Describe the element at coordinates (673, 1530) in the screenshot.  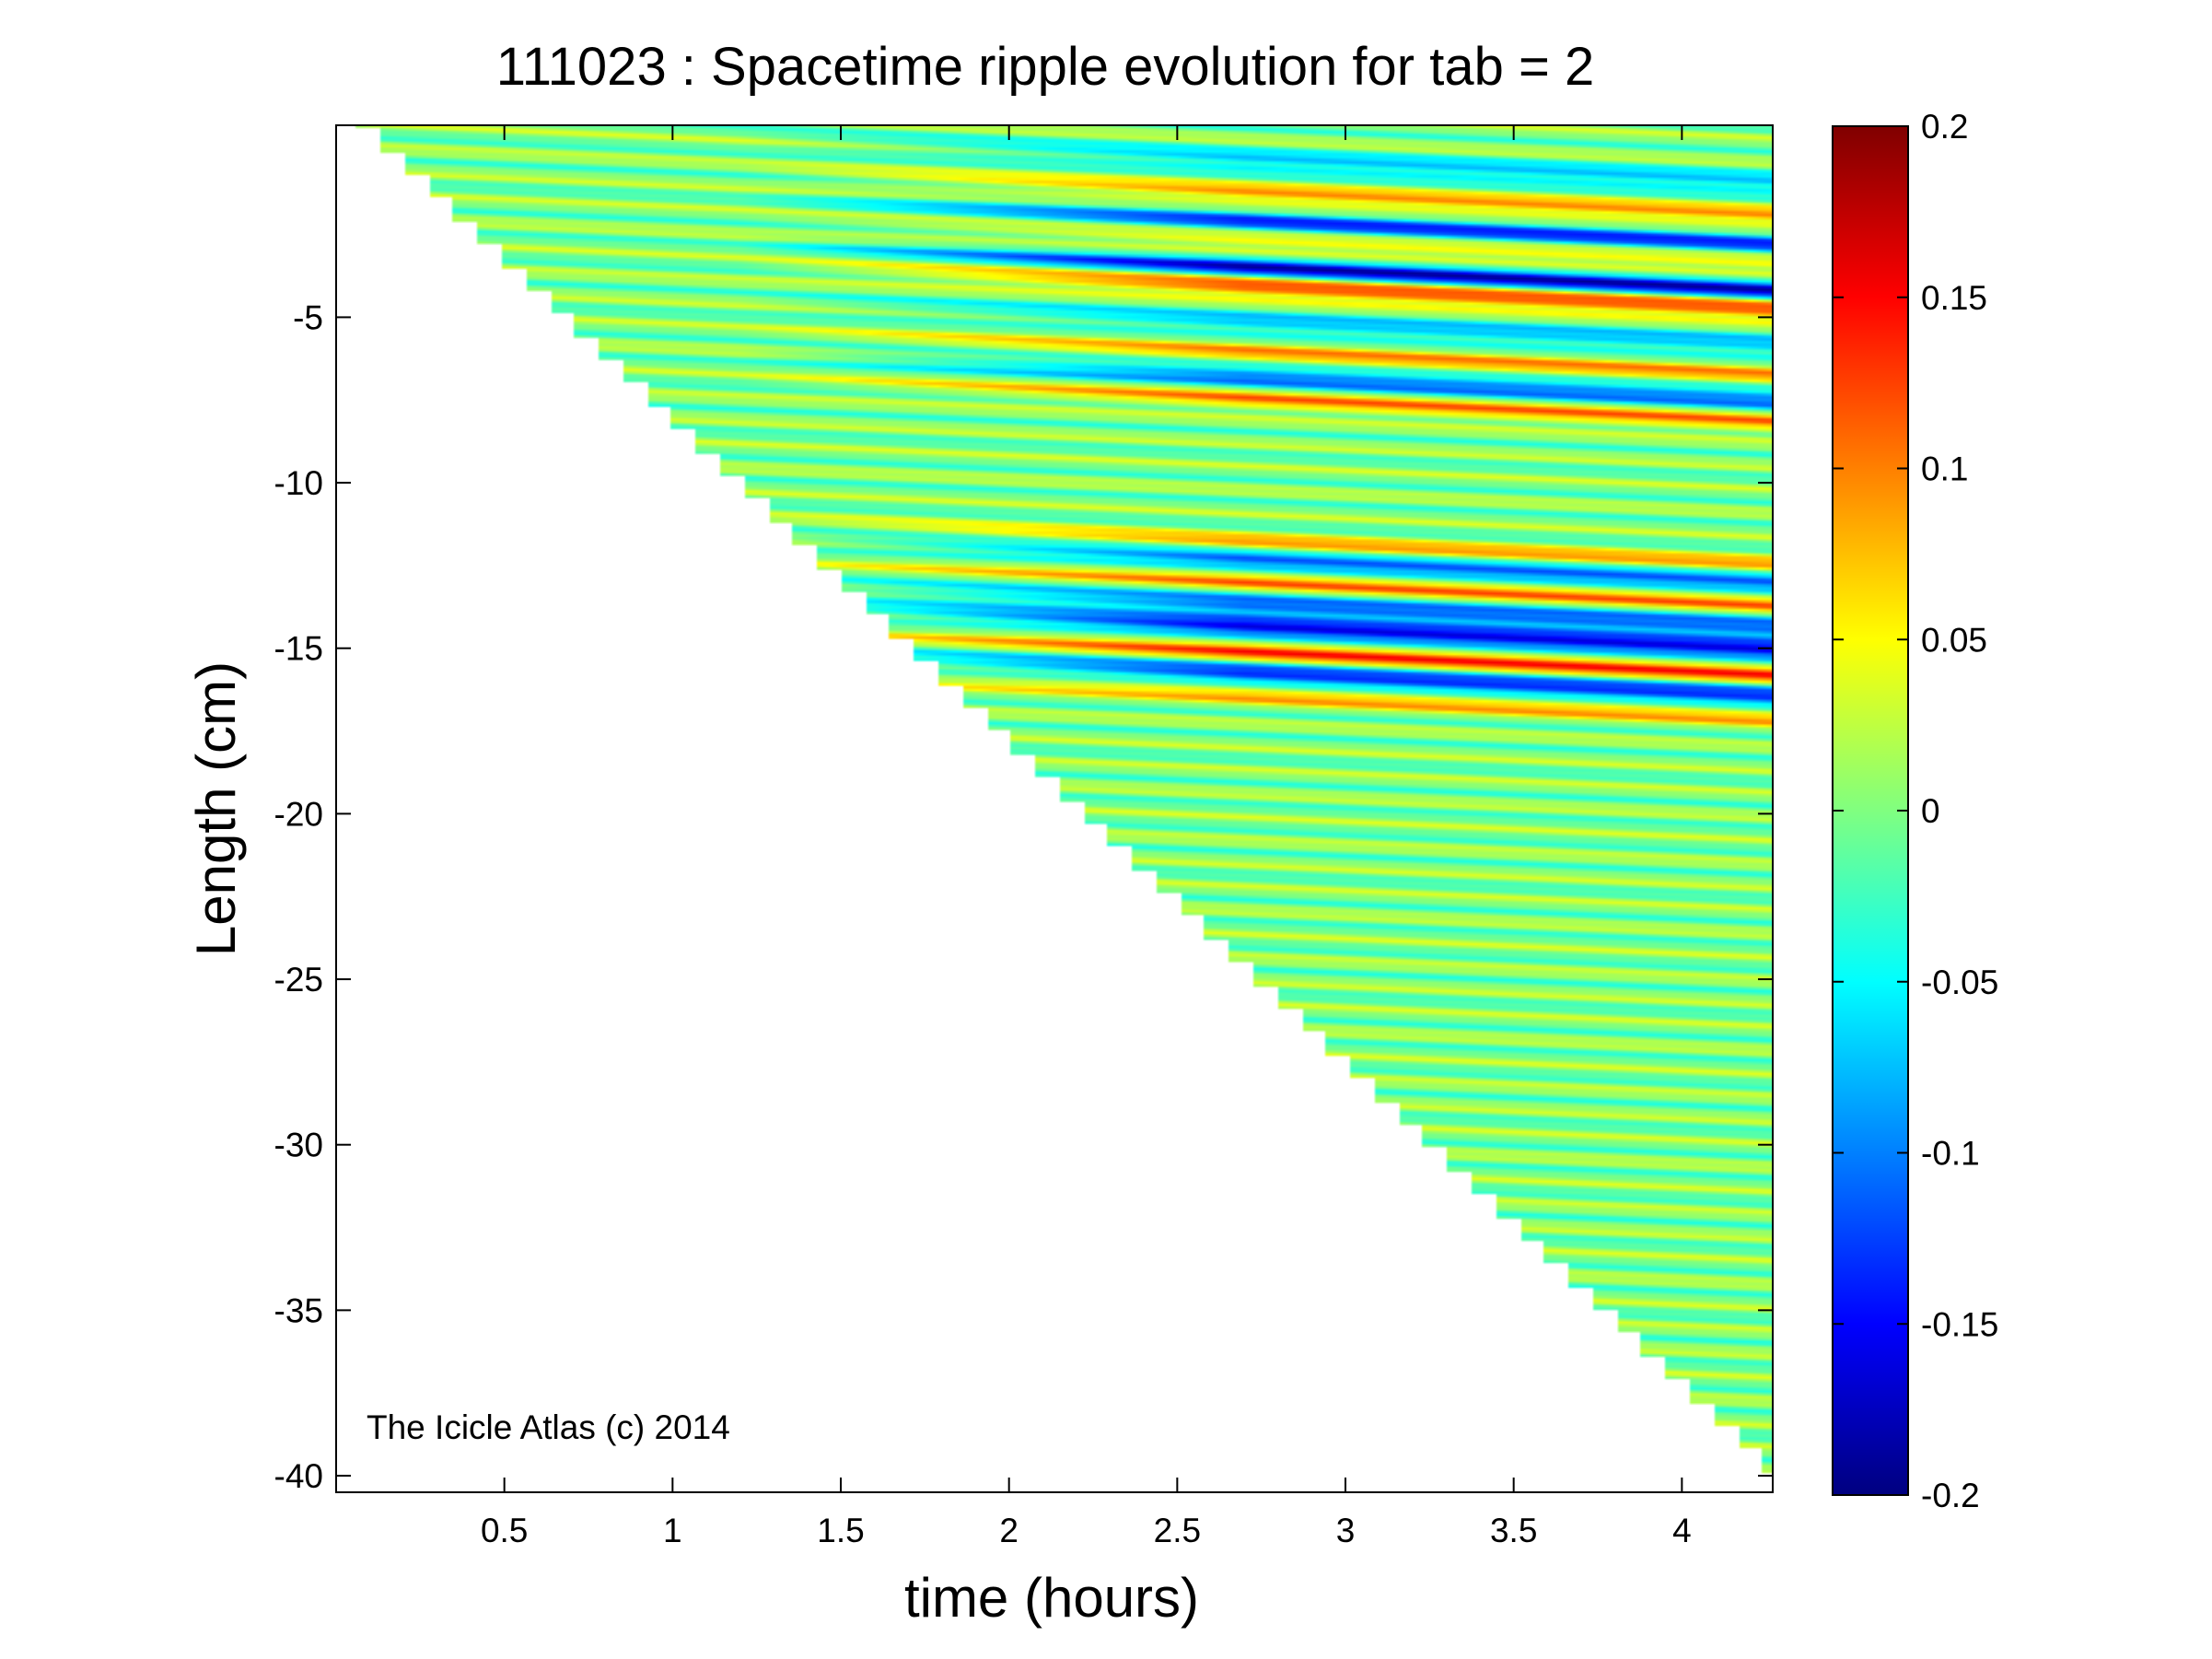
I see `x-tick-label: 1` at that location.